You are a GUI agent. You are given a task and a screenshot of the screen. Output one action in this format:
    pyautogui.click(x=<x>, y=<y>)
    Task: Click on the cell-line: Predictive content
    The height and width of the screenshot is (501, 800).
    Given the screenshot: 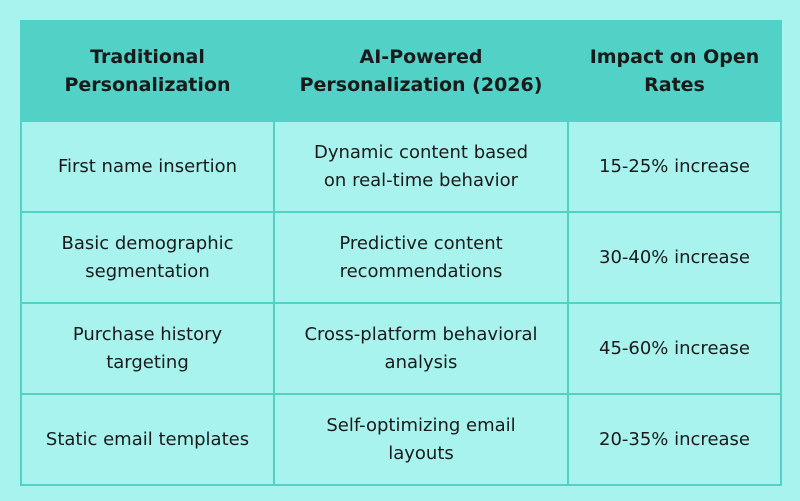 What is the action you would take?
    pyautogui.click(x=421, y=243)
    